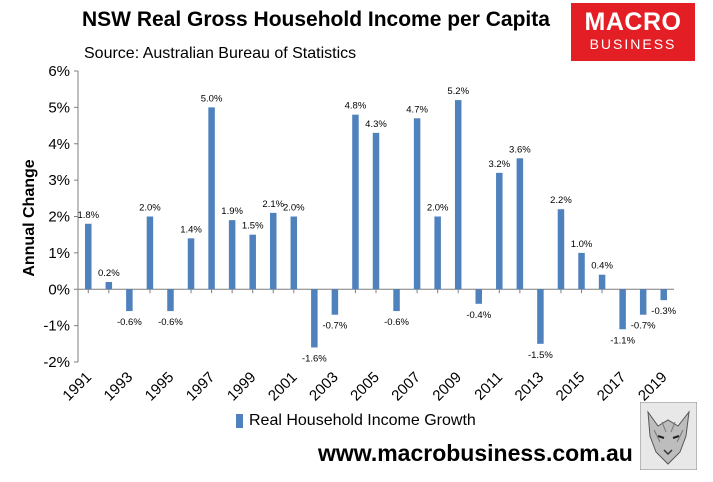 This screenshot has height=482, width=713. What do you see at coordinates (356, 106) in the screenshot?
I see `data-label: 4.8%` at bounding box center [356, 106].